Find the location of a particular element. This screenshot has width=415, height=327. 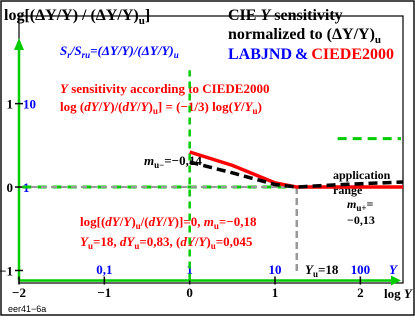

x-axis-unit: log Y is located at coordinates (398, 293).